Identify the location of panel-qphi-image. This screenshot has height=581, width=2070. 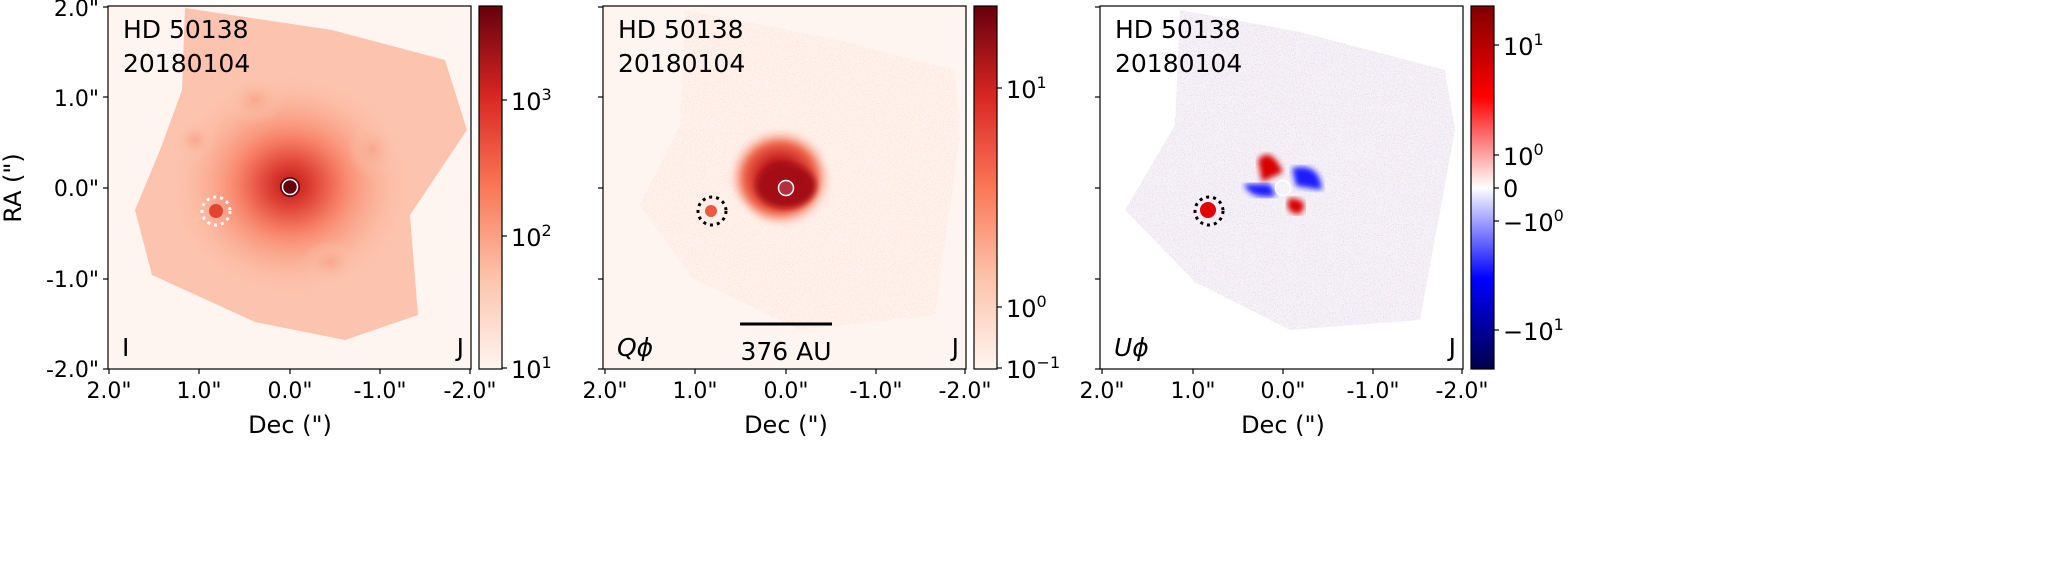
(800, 170).